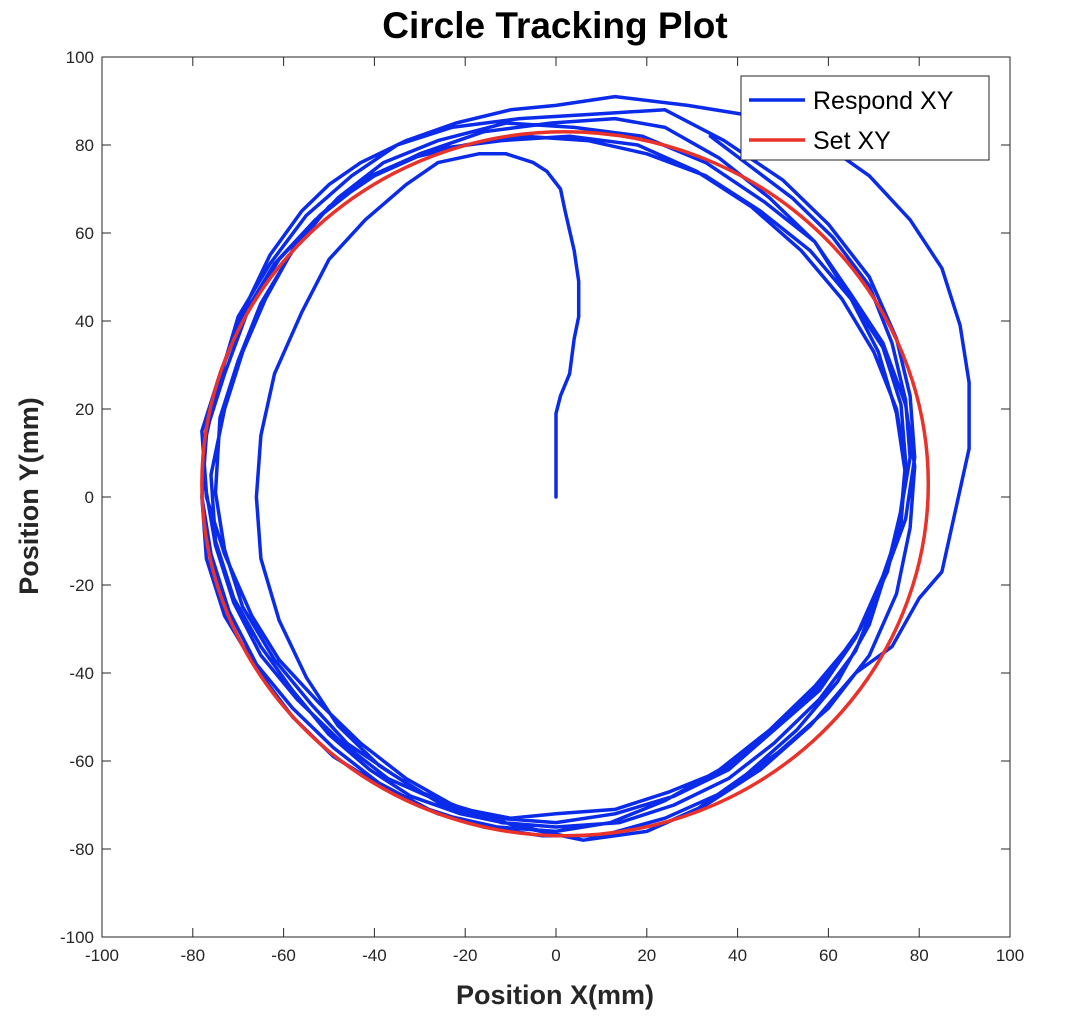 The width and height of the screenshot is (1084, 1030). What do you see at coordinates (737, 955) in the screenshot?
I see `x-tick-label: 40` at bounding box center [737, 955].